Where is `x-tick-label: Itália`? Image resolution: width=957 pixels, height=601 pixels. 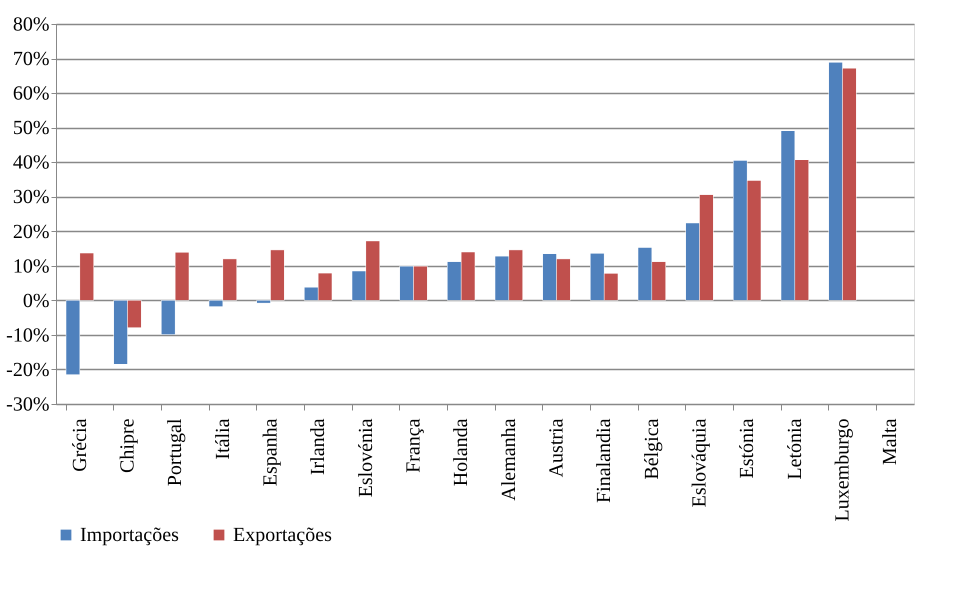 x-tick-label: Itália is located at coordinates (223, 439).